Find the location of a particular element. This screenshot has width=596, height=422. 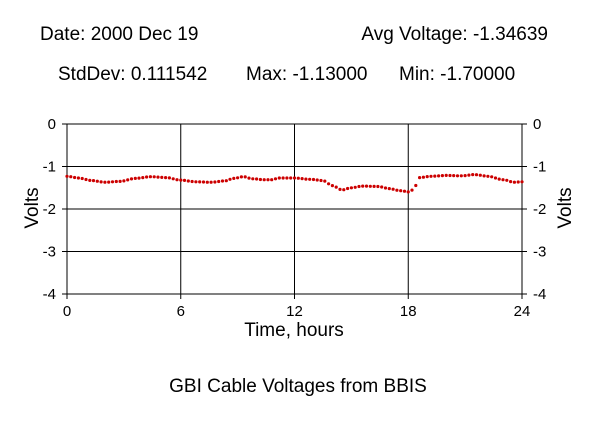

y-tick-label-left: -4 is located at coordinates (49, 294).